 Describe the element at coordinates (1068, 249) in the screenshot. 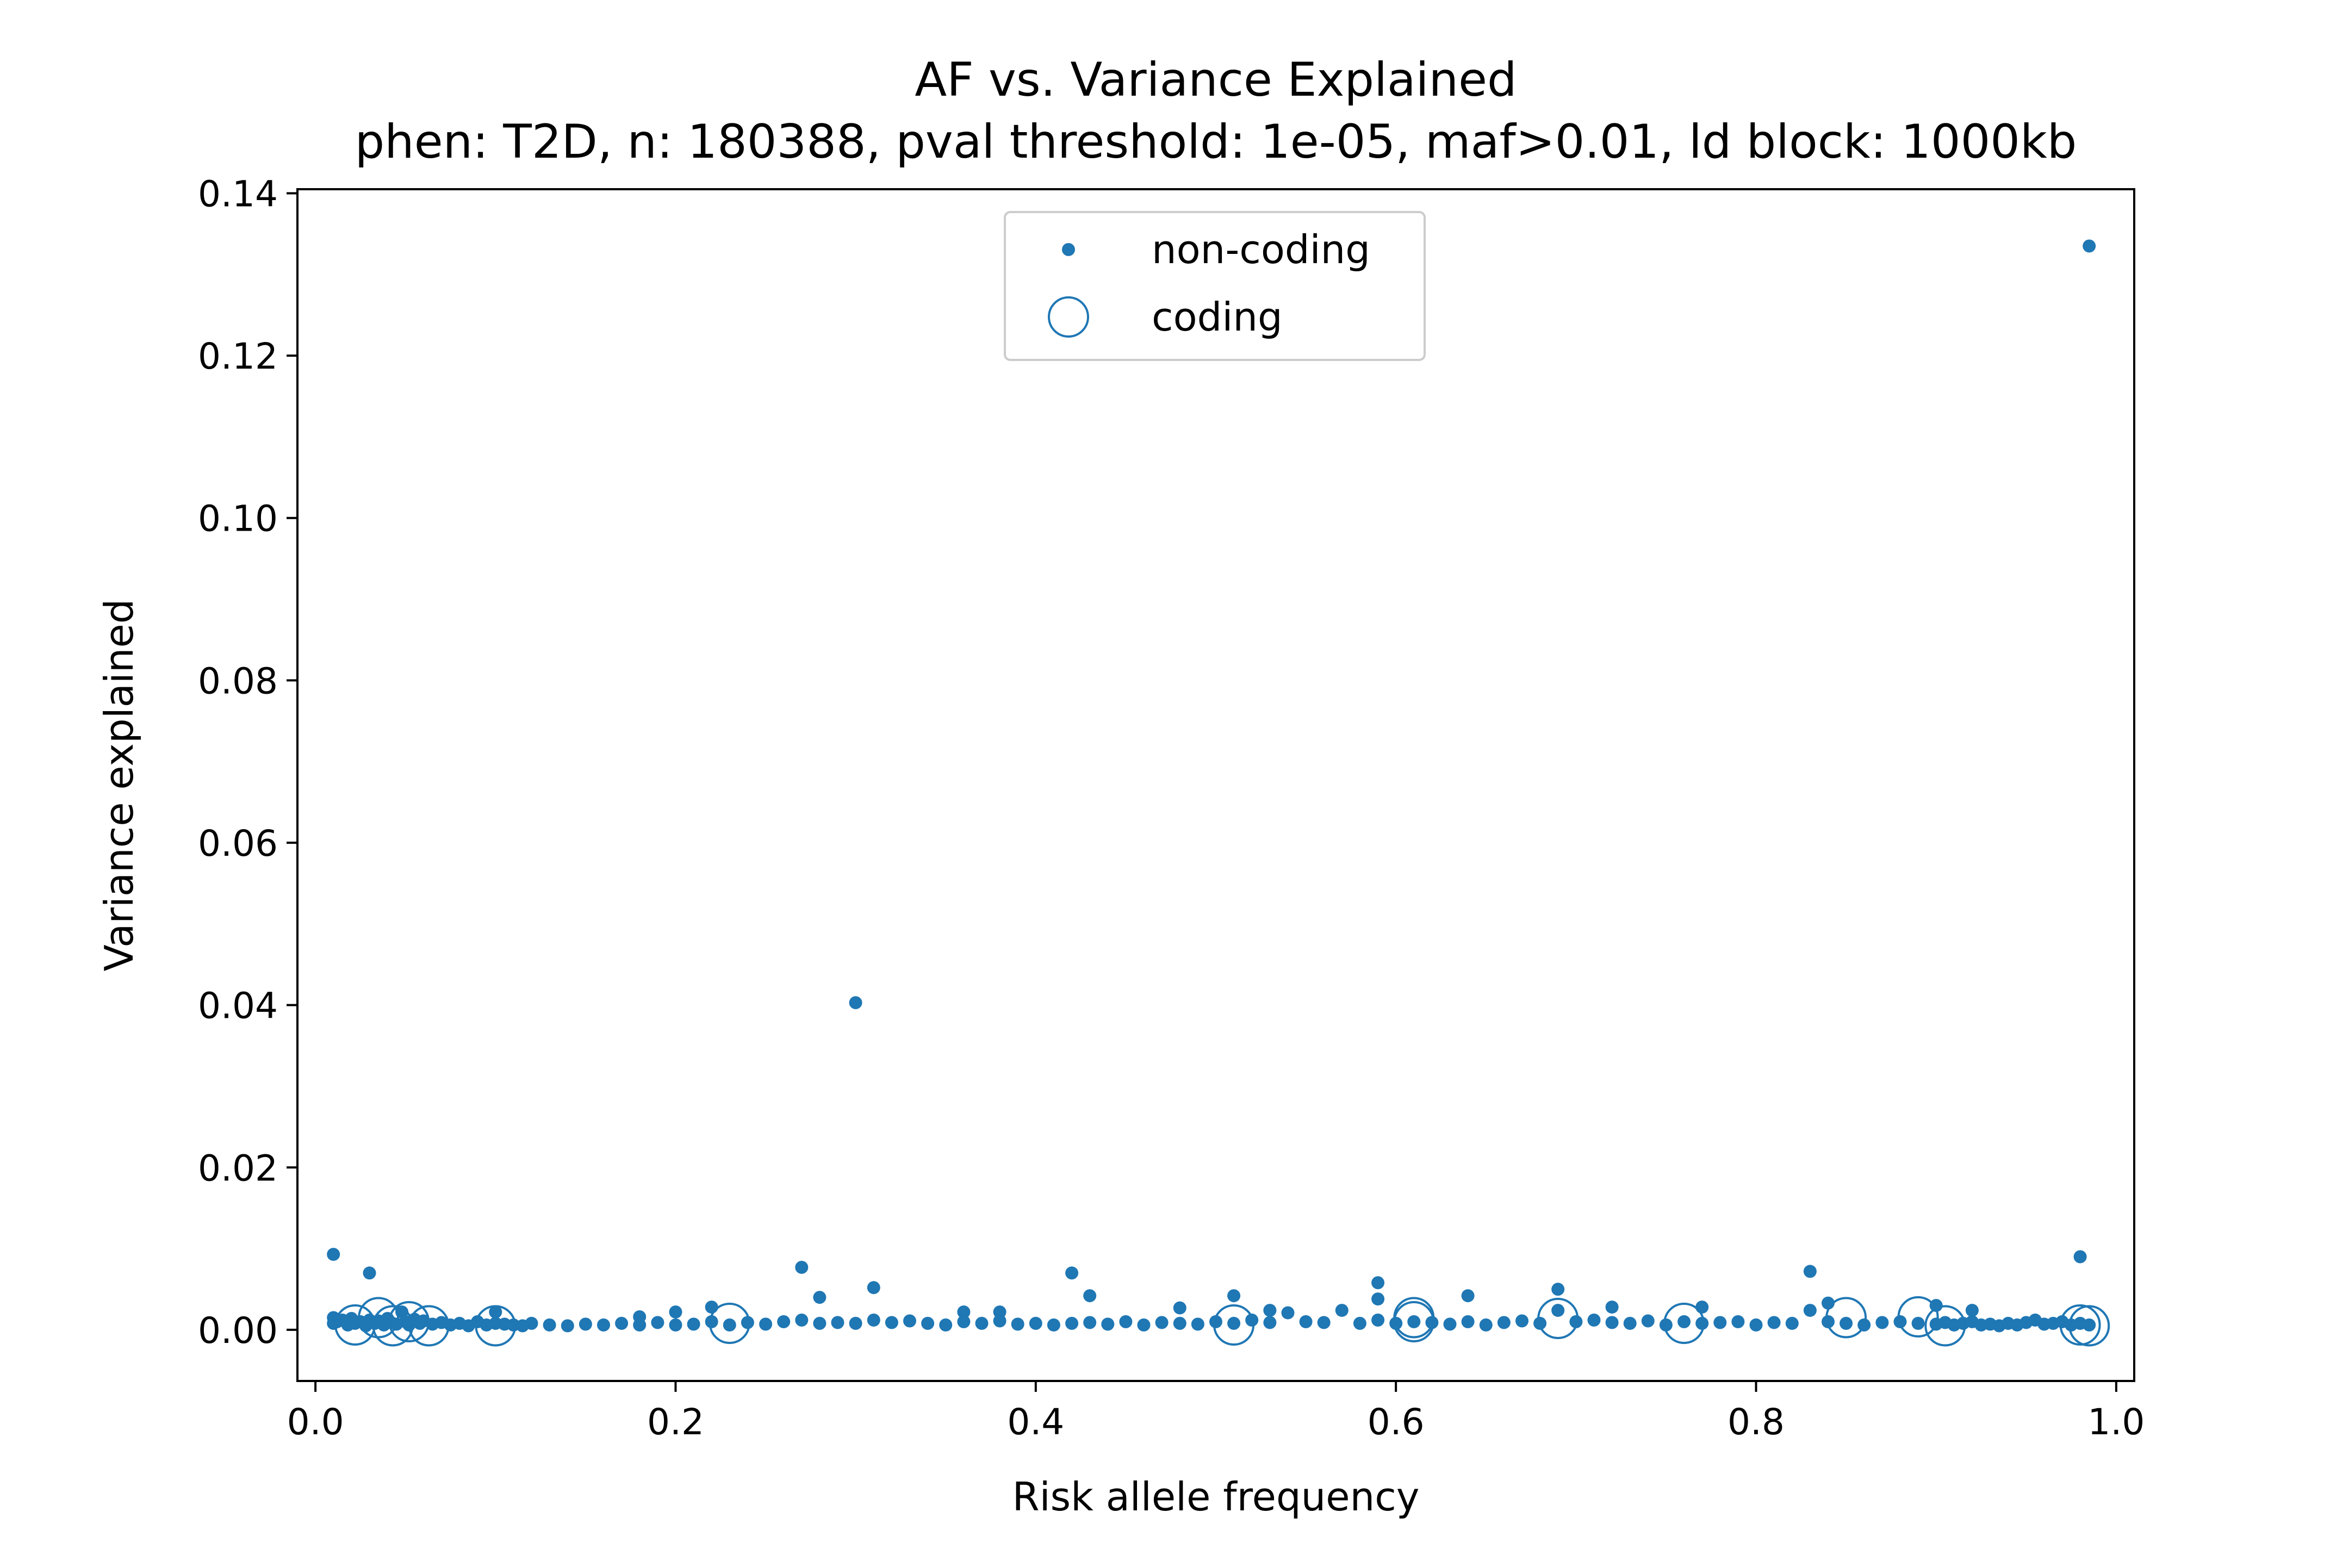

I see `legend-marker-non-coding` at that location.